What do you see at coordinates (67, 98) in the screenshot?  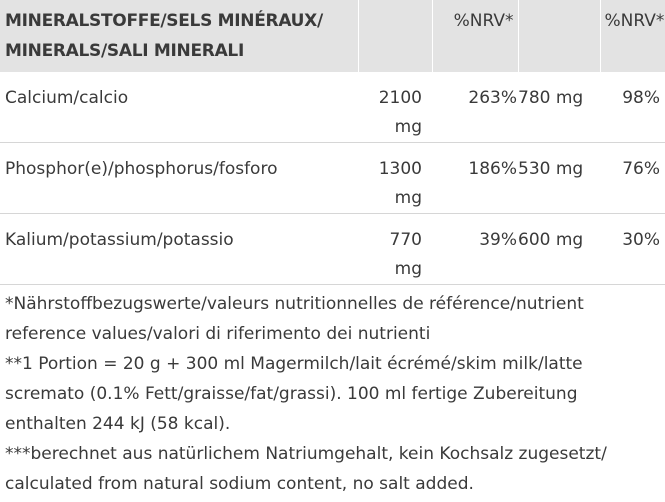 I see `row-label: Calcium/calcio` at bounding box center [67, 98].